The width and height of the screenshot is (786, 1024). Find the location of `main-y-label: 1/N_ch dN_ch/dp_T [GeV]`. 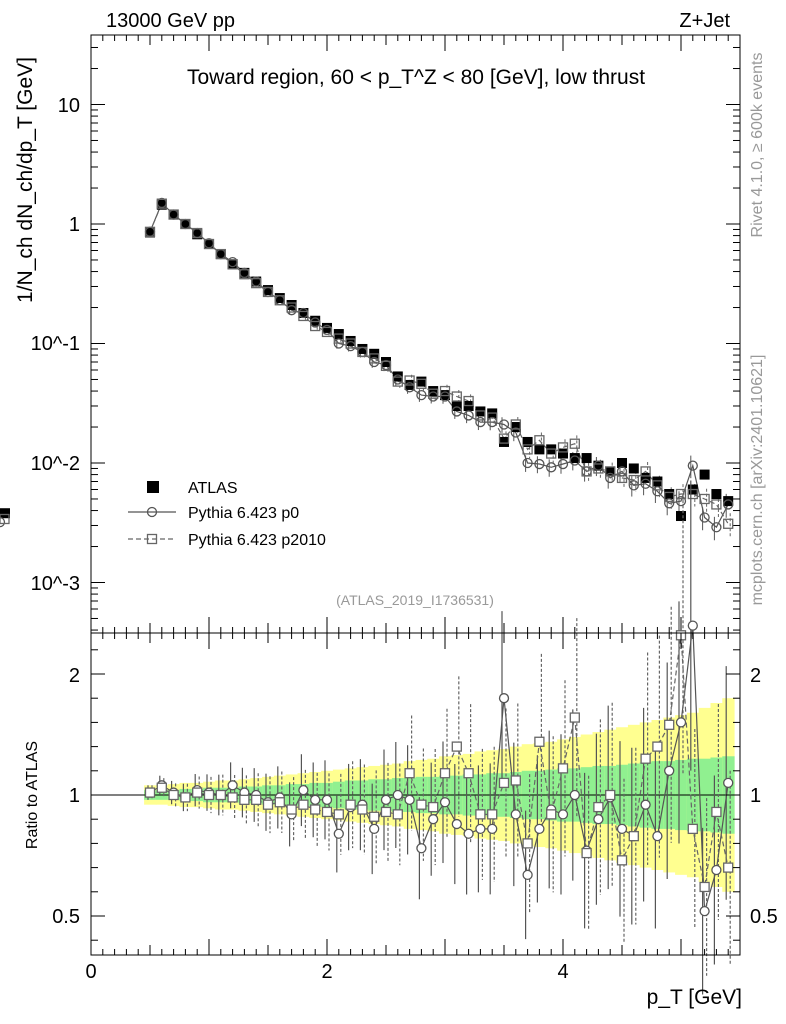

main-y-label: 1/N_ch dN_ch/dp_T [GeV] is located at coordinates (25, 180).